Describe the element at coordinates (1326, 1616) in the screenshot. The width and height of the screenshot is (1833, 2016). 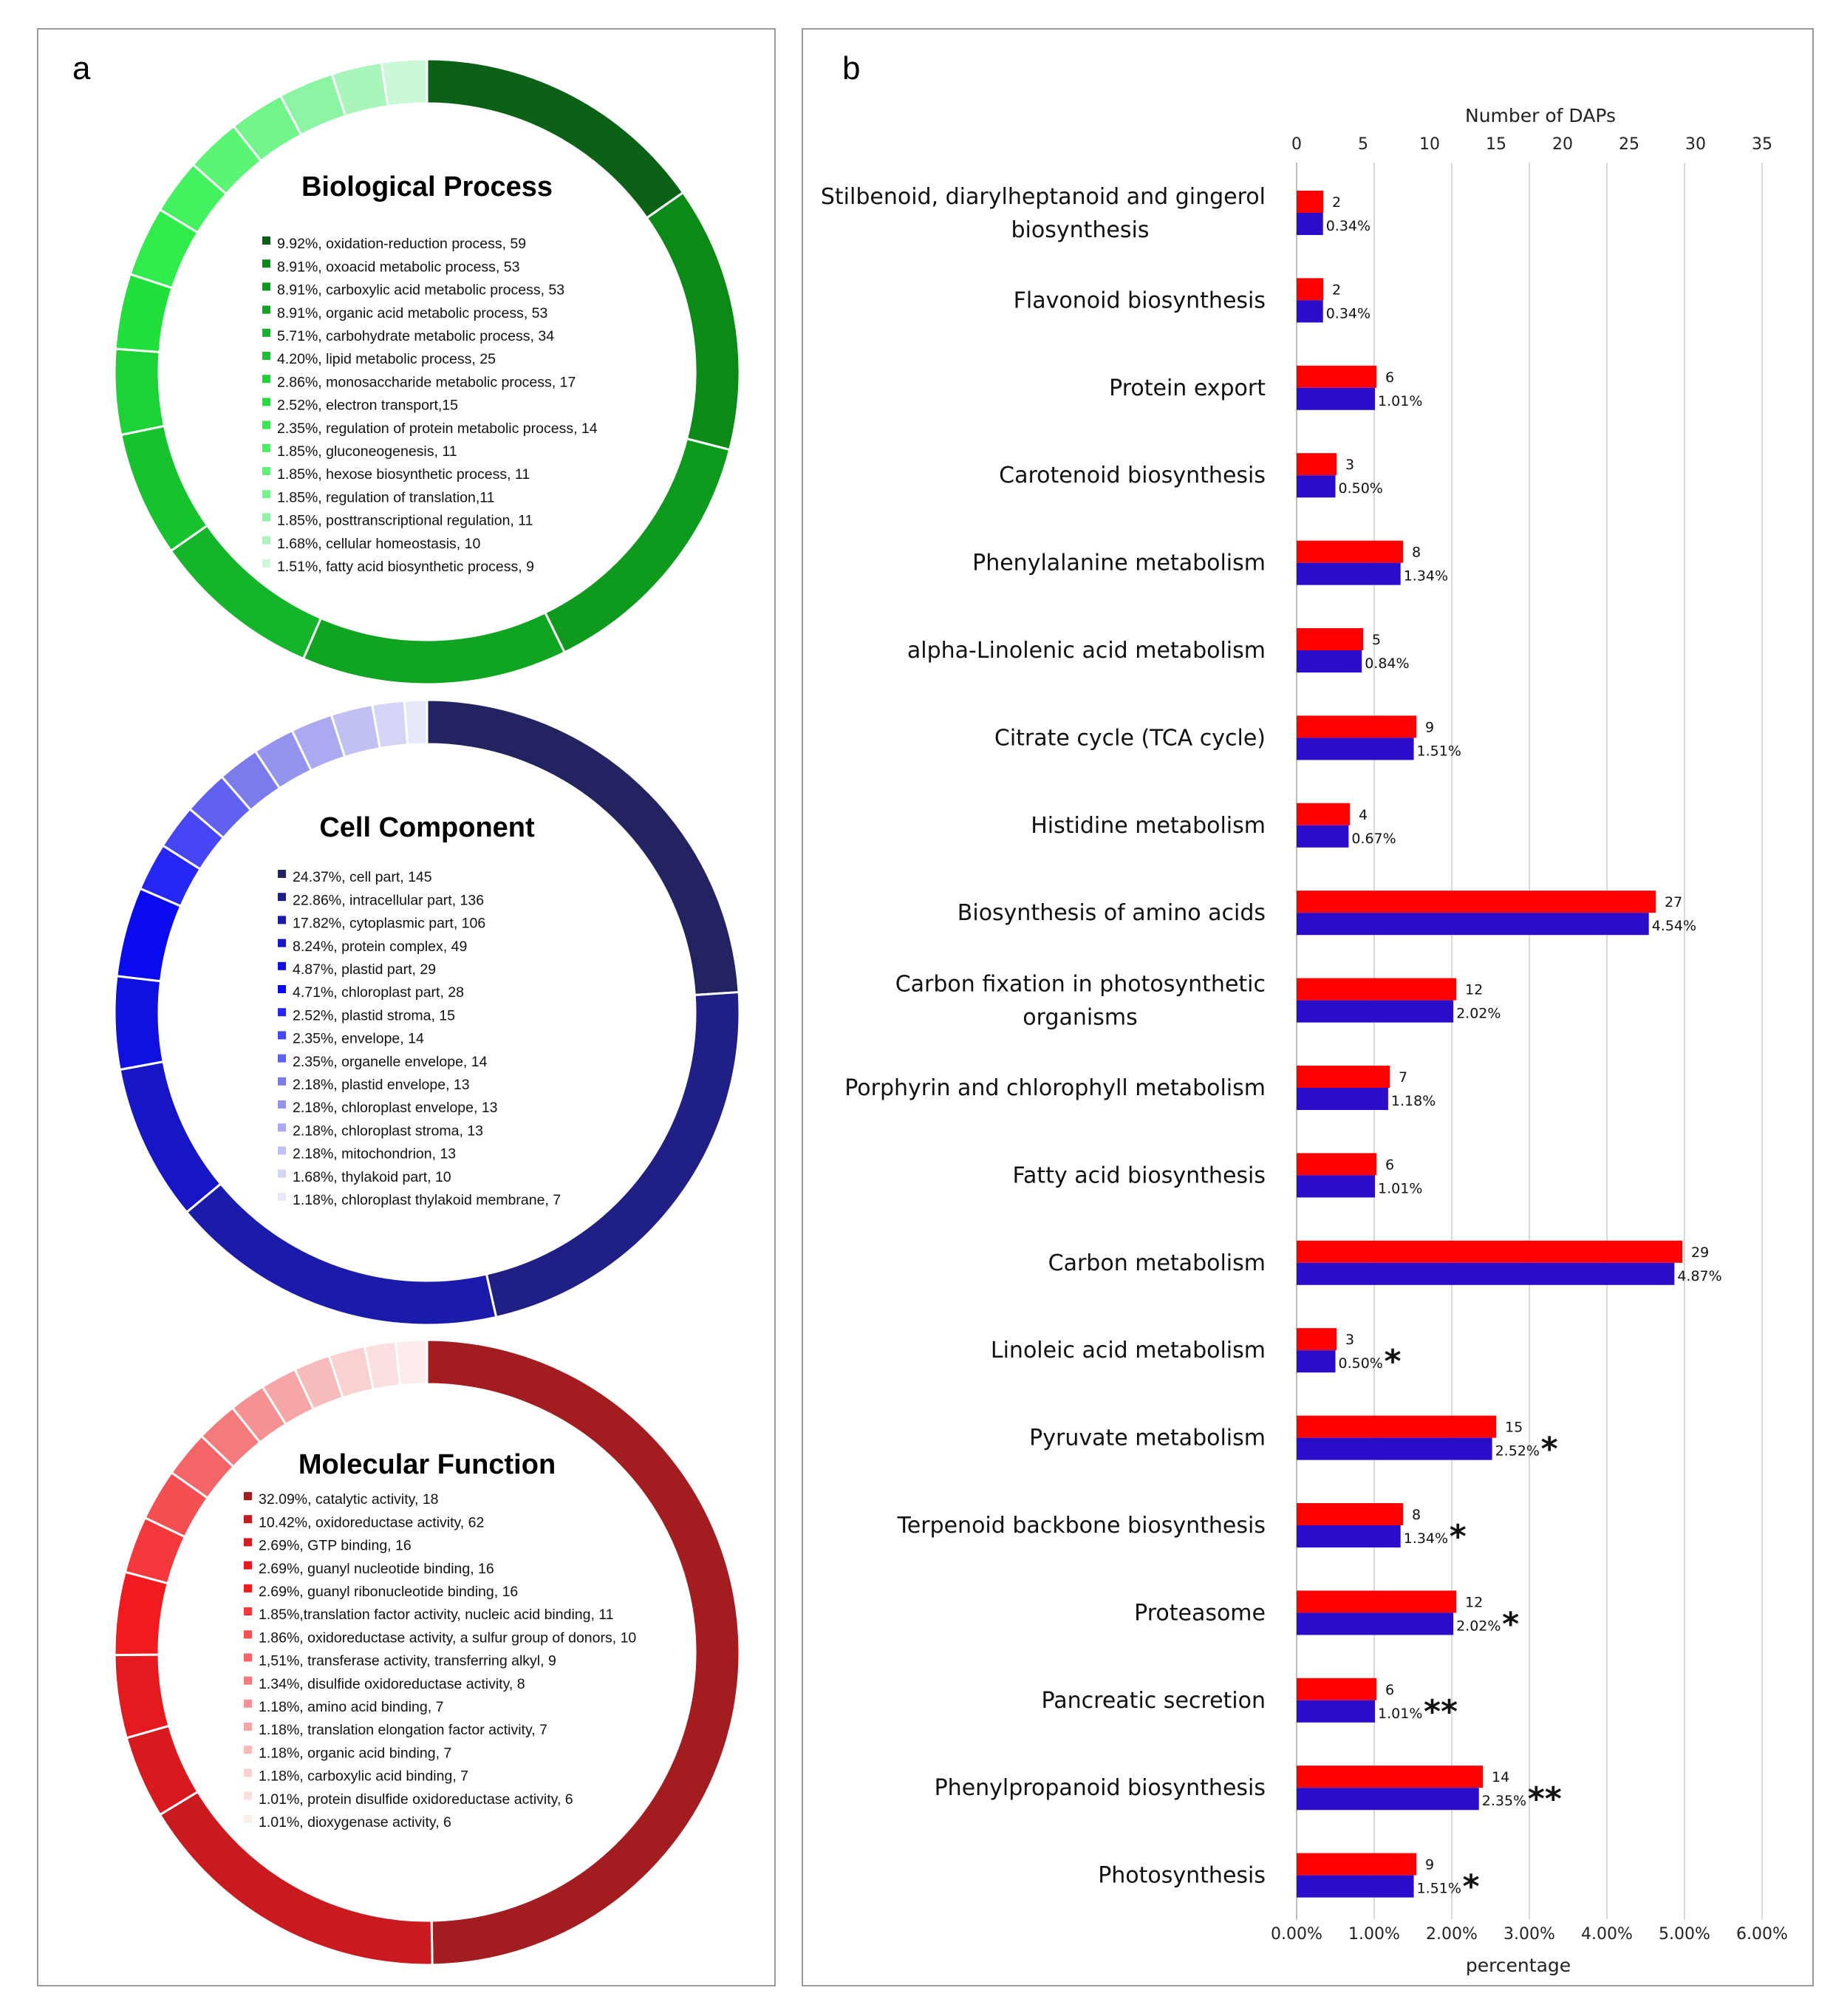
I see `bar-row: Proteasome 12 2.02% *` at that location.